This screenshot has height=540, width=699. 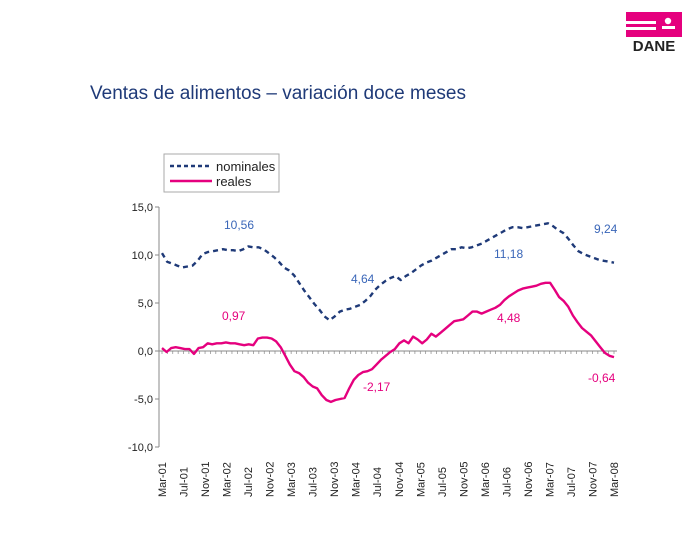 What do you see at coordinates (292, 479) in the screenshot?
I see `x-tick-label: Mar-03` at bounding box center [292, 479].